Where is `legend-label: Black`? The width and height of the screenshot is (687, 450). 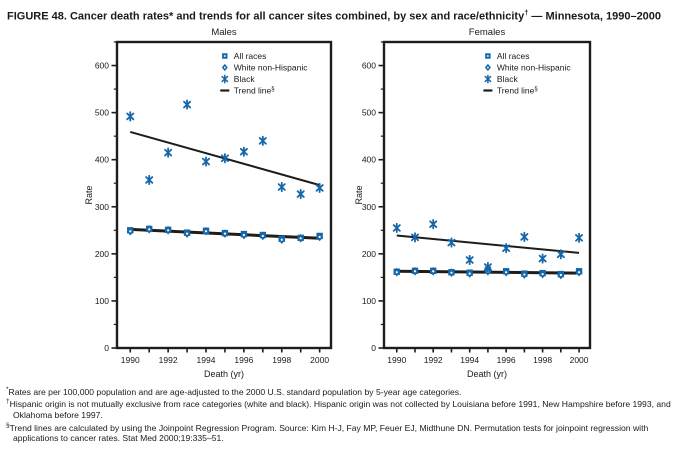 legend-label: Black is located at coordinates (245, 79).